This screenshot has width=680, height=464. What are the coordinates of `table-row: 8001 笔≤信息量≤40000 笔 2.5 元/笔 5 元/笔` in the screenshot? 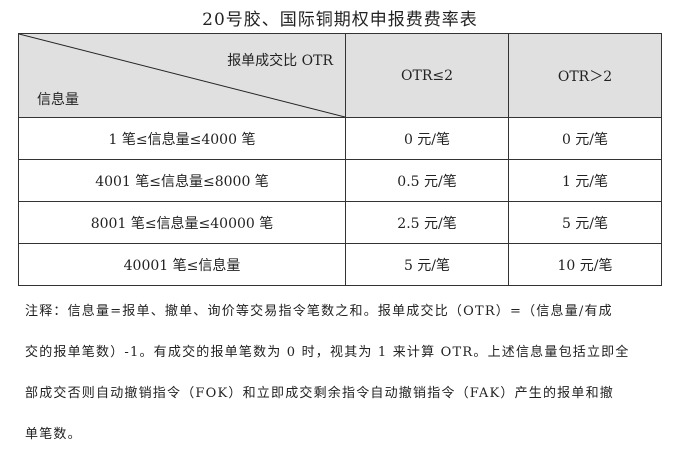 It's located at (340, 222).